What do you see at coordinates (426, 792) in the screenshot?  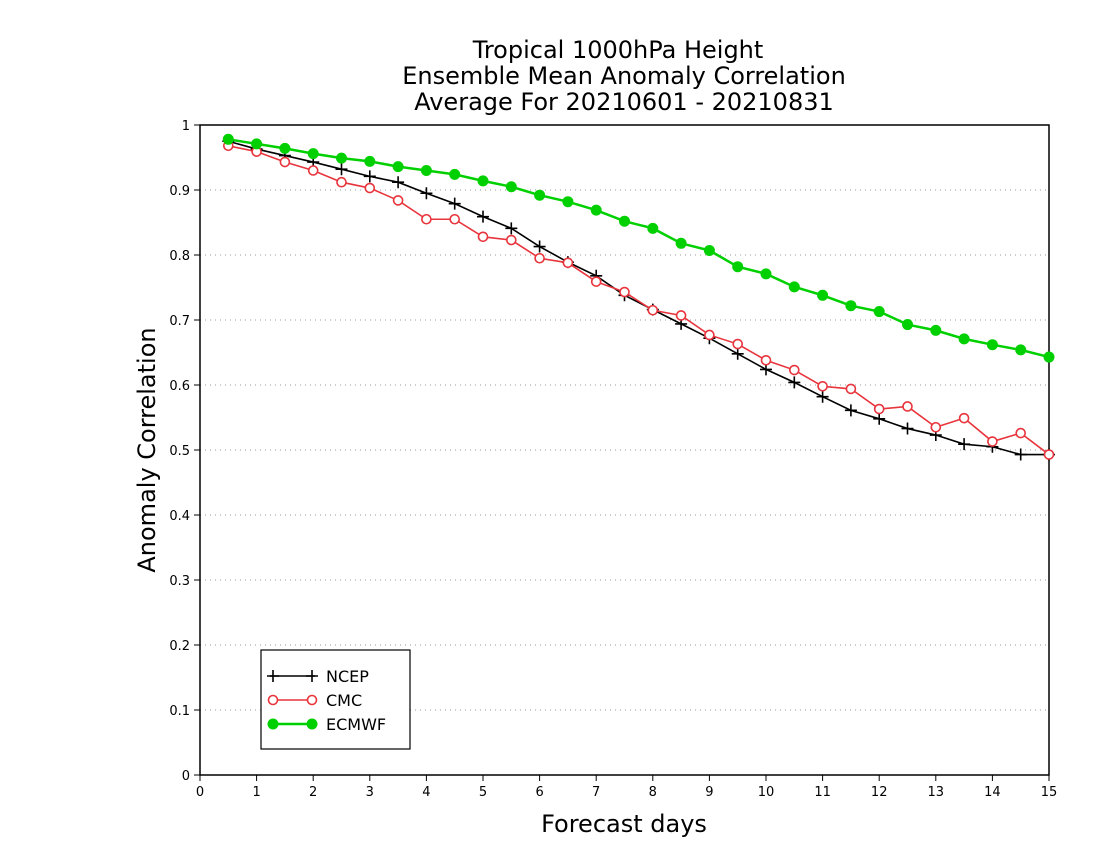 I see `x-tick-label: 4` at bounding box center [426, 792].